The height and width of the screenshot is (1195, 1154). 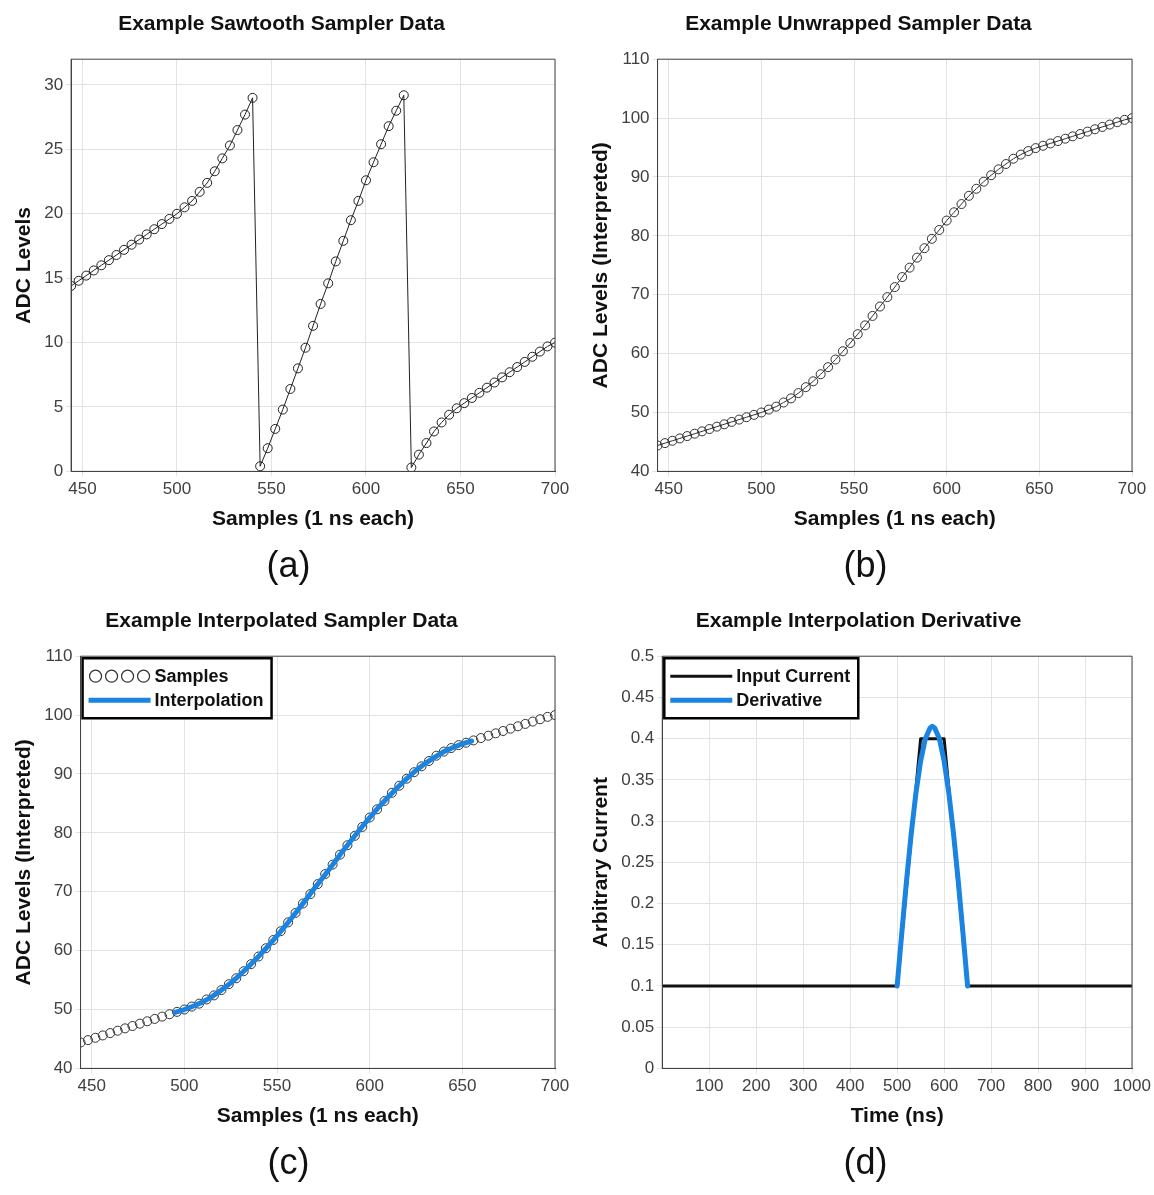 What do you see at coordinates (282, 620) in the screenshot?
I see `chart-title: Example Interpolated Sampler Data` at bounding box center [282, 620].